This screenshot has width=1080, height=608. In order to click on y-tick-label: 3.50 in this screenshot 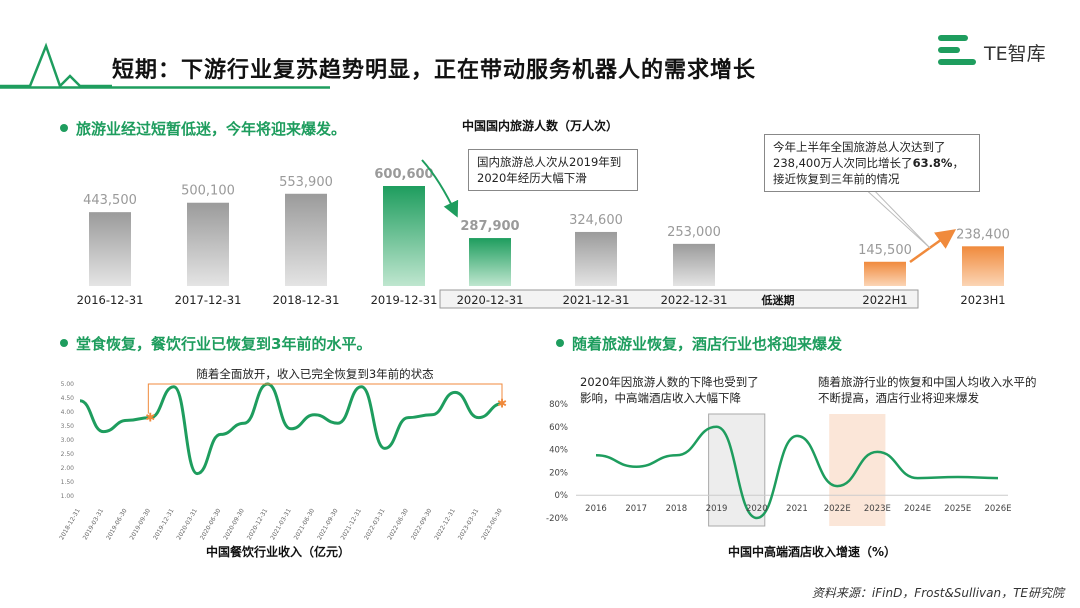, I will do `click(68, 426)`.